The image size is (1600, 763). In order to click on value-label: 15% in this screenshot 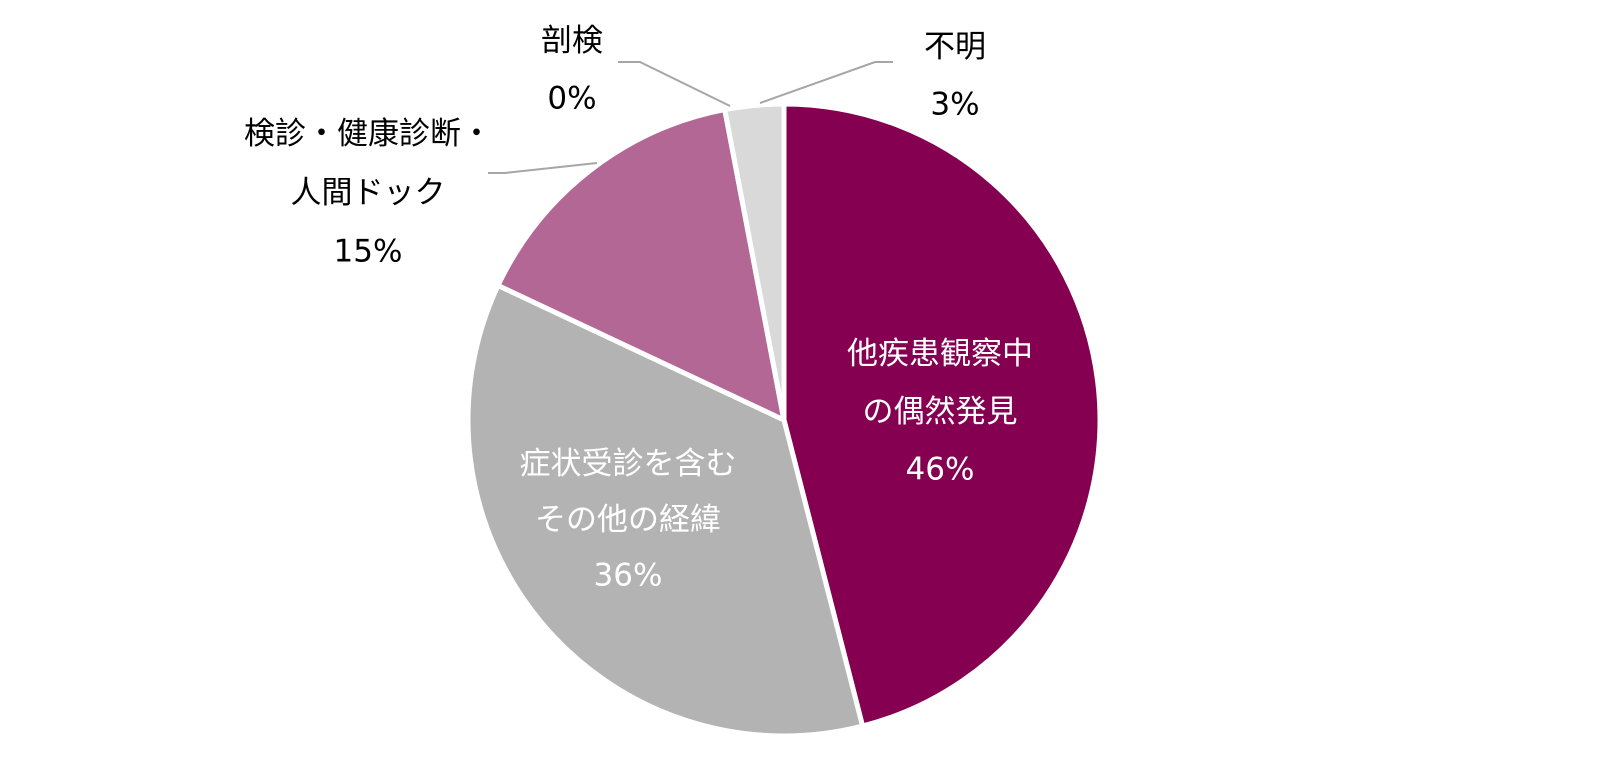, I will do `click(368, 252)`.